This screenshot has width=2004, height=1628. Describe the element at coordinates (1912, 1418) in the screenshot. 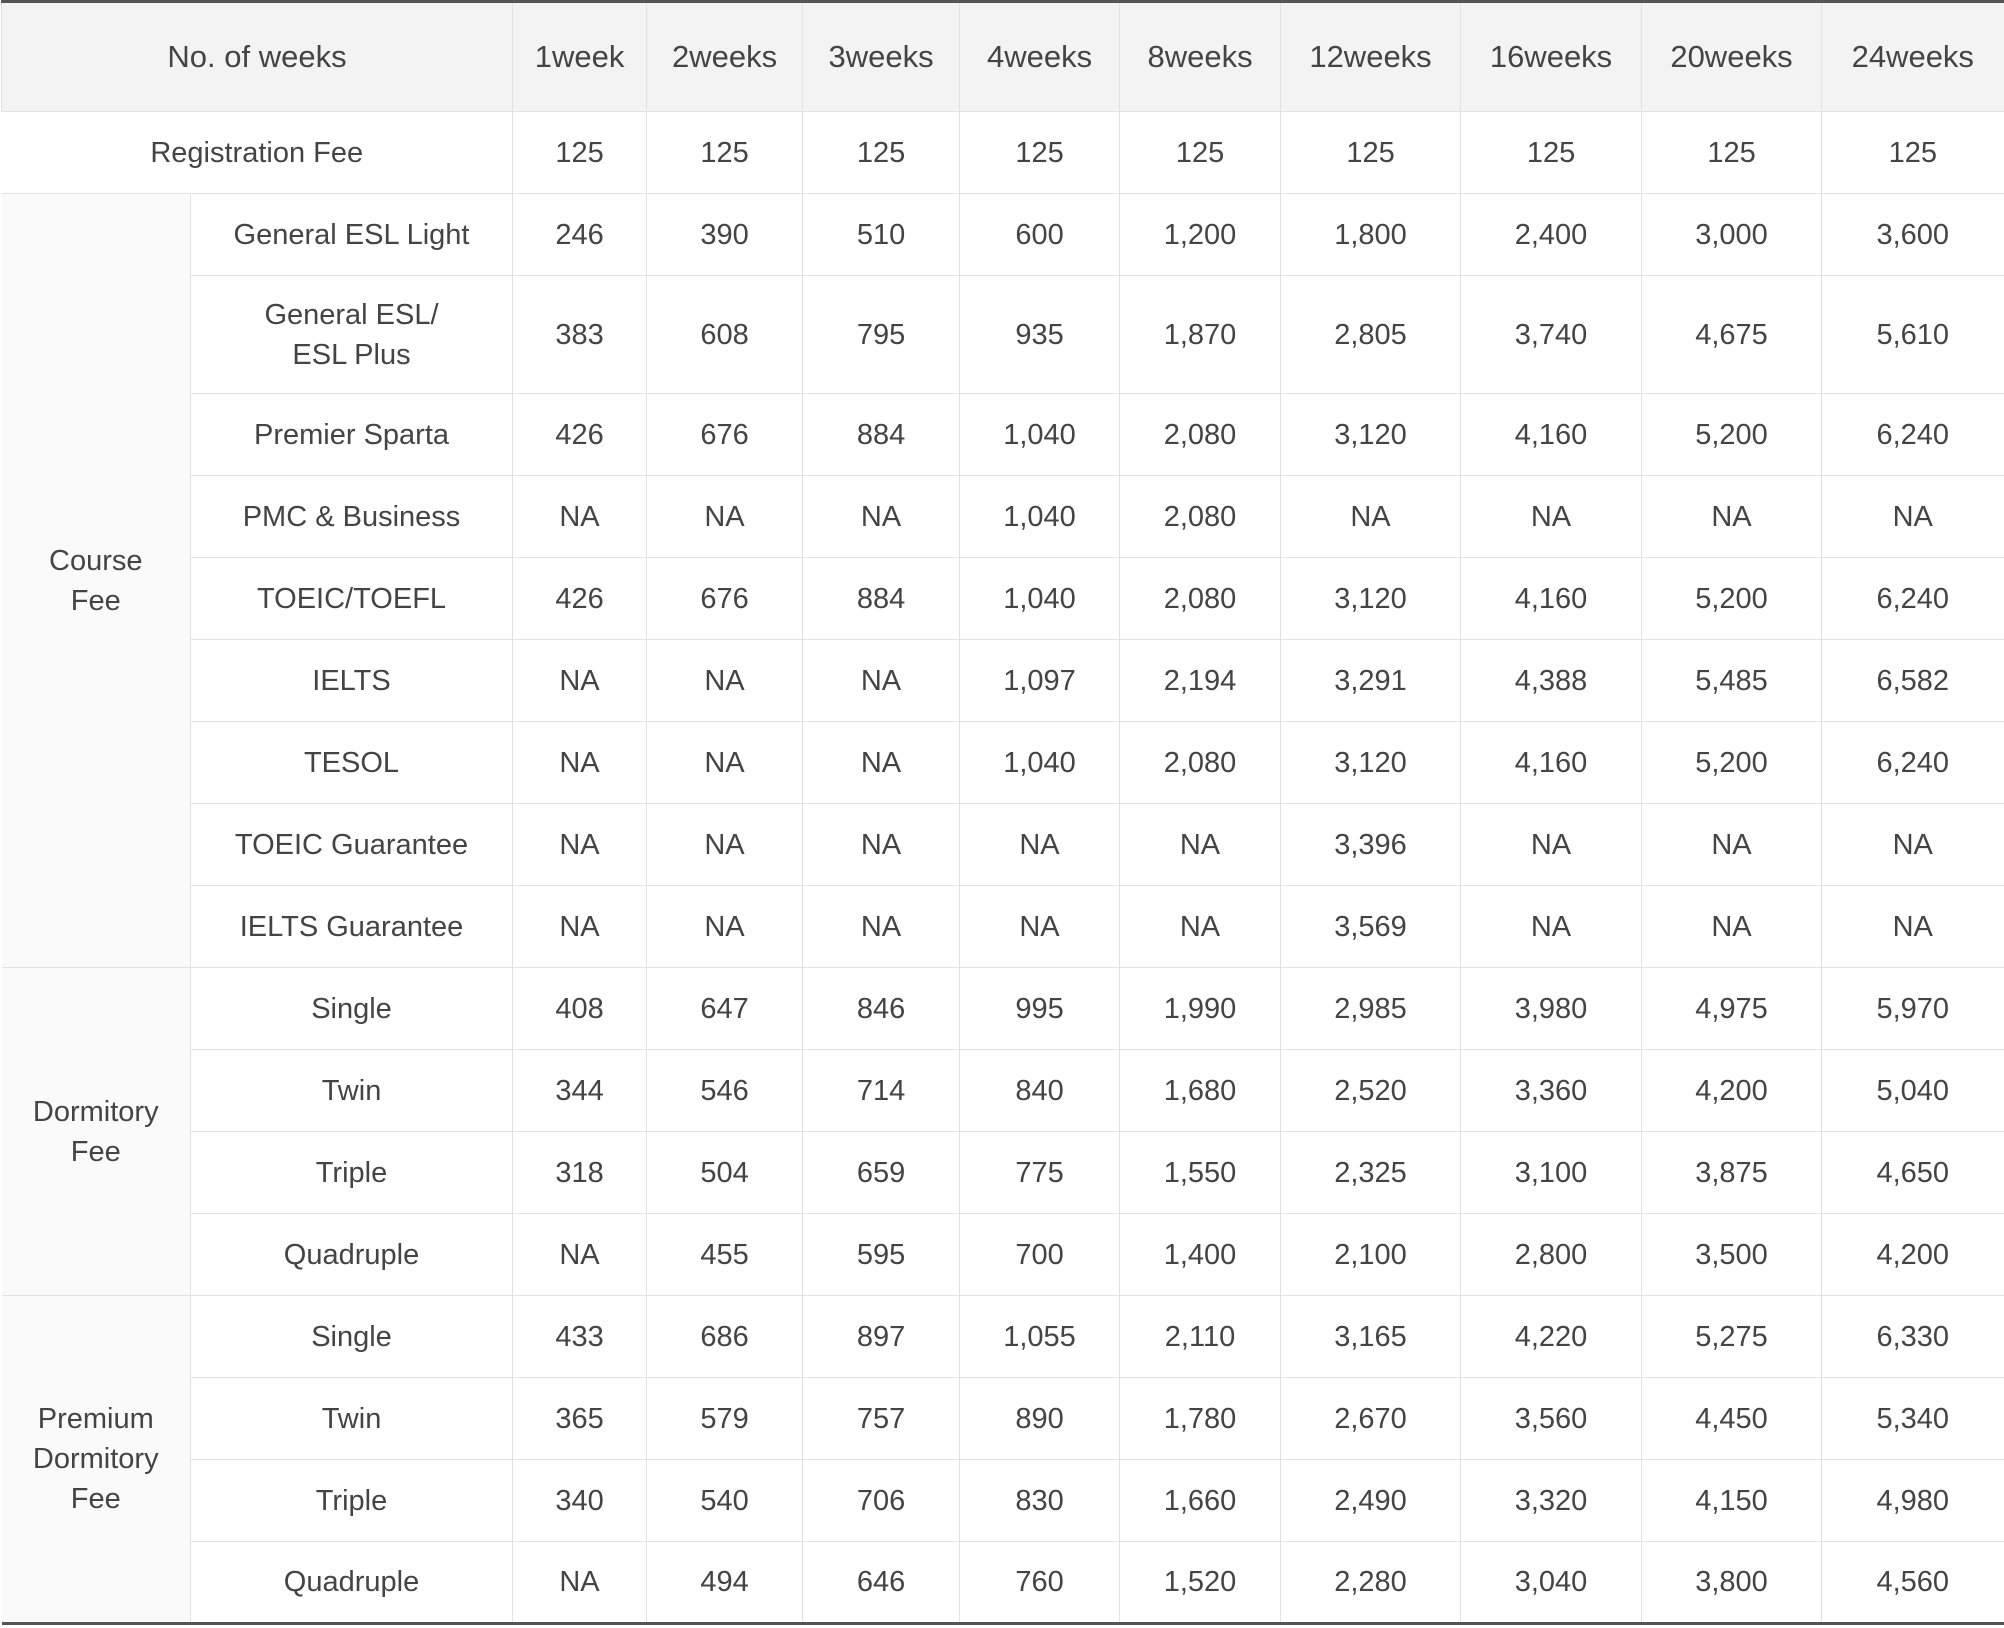

I see `fee-cell: 5,340` at that location.